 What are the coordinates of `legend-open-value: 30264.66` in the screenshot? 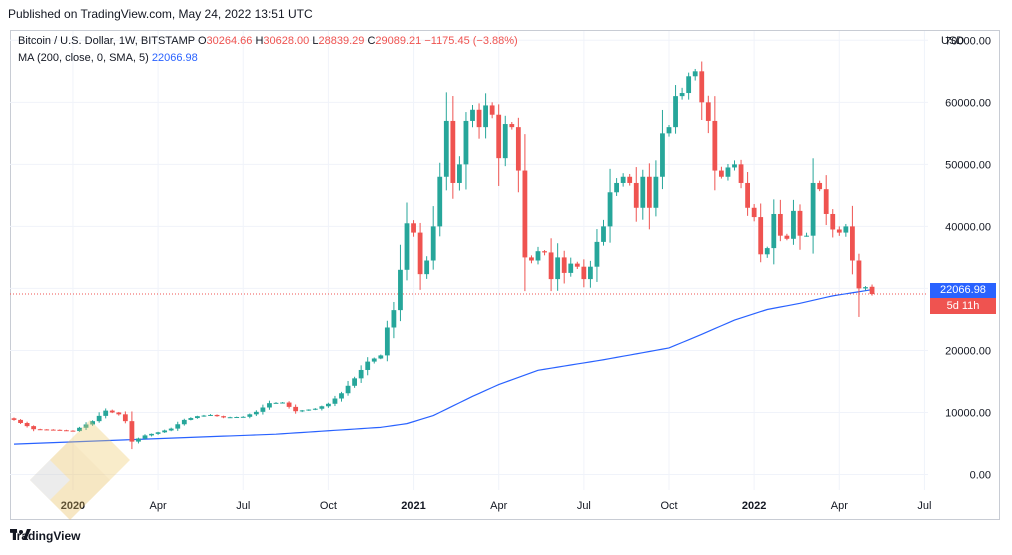 It's located at (229, 41).